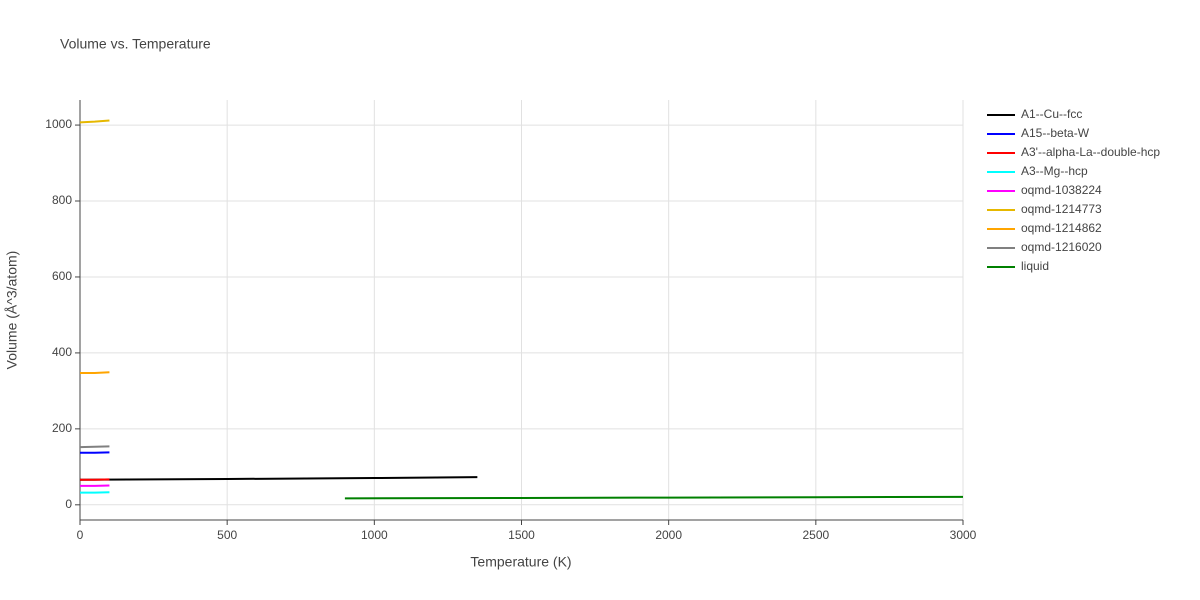 The width and height of the screenshot is (1200, 600). What do you see at coordinates (963, 535) in the screenshot?
I see `x-tick-label: 3000` at bounding box center [963, 535].